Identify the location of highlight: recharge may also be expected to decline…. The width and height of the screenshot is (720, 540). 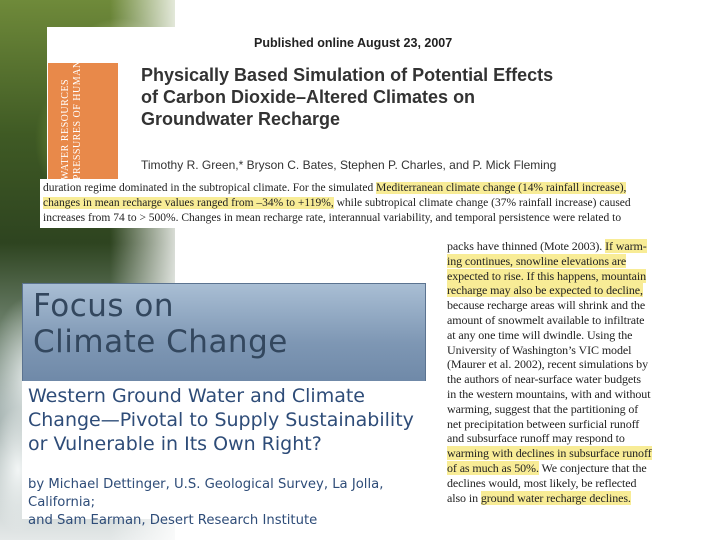
(545, 290).